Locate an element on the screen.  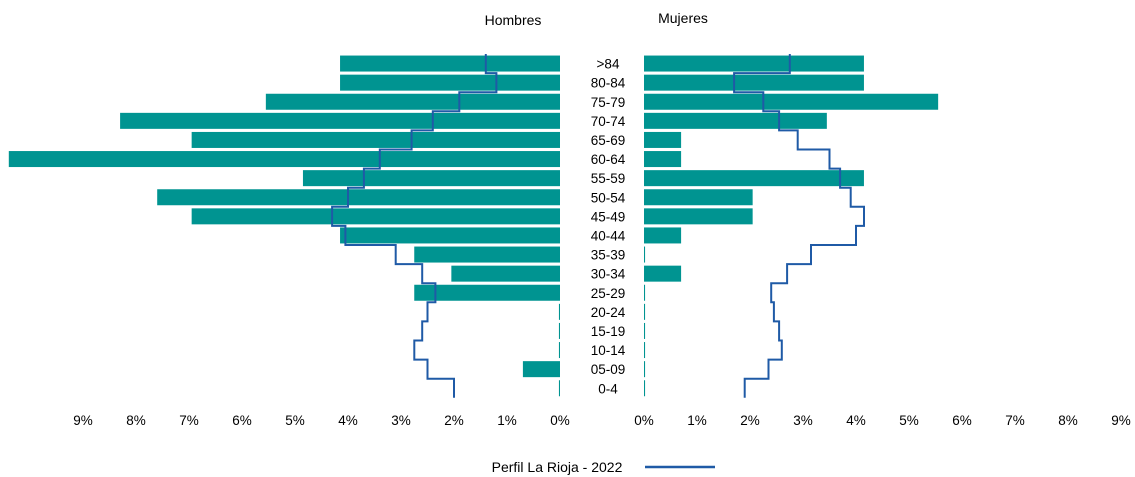
male-x-tick-label: 6% is located at coordinates (242, 420).